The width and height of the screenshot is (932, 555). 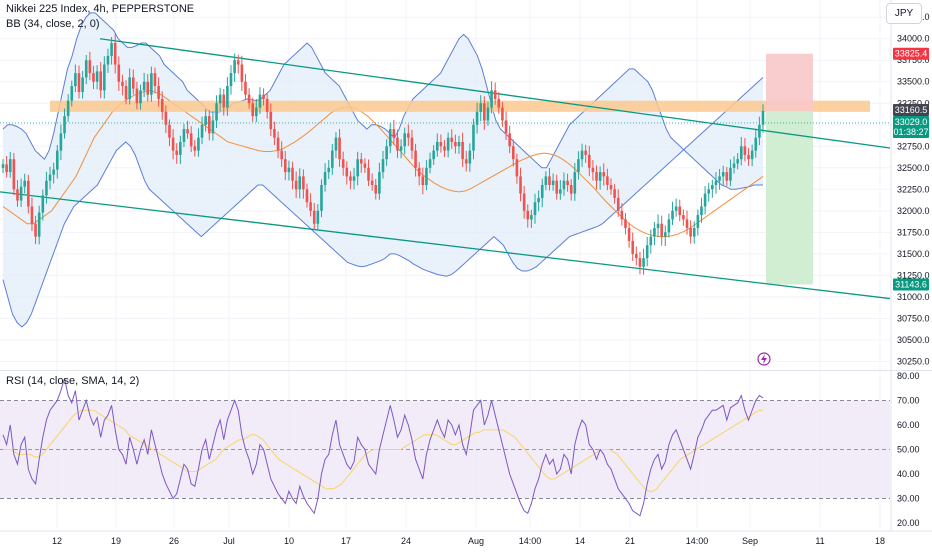 I want to click on resistance-zone, so click(x=460, y=106).